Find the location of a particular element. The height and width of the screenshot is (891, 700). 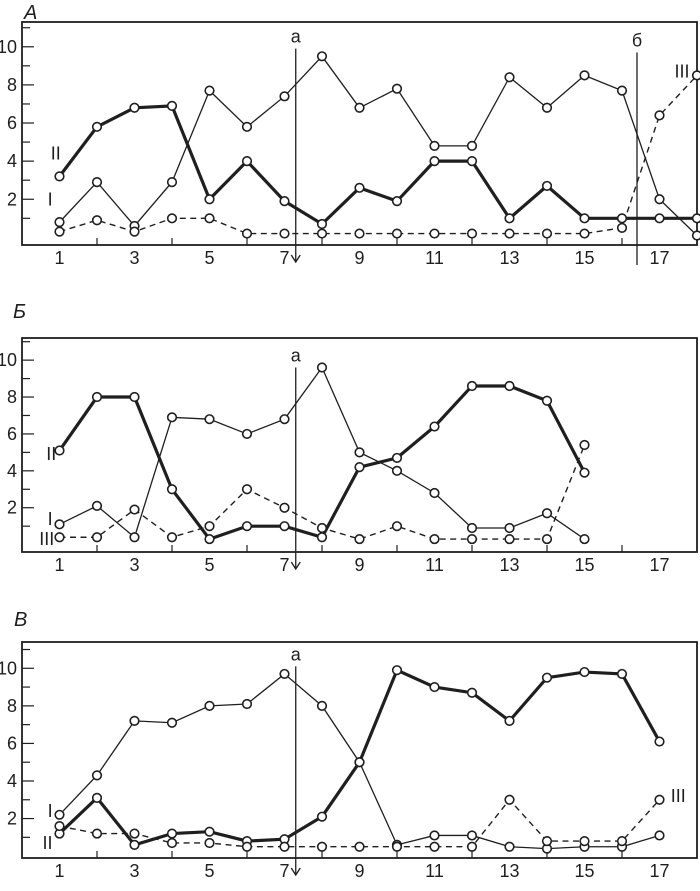

series-I-line is located at coordinates (322, 453).